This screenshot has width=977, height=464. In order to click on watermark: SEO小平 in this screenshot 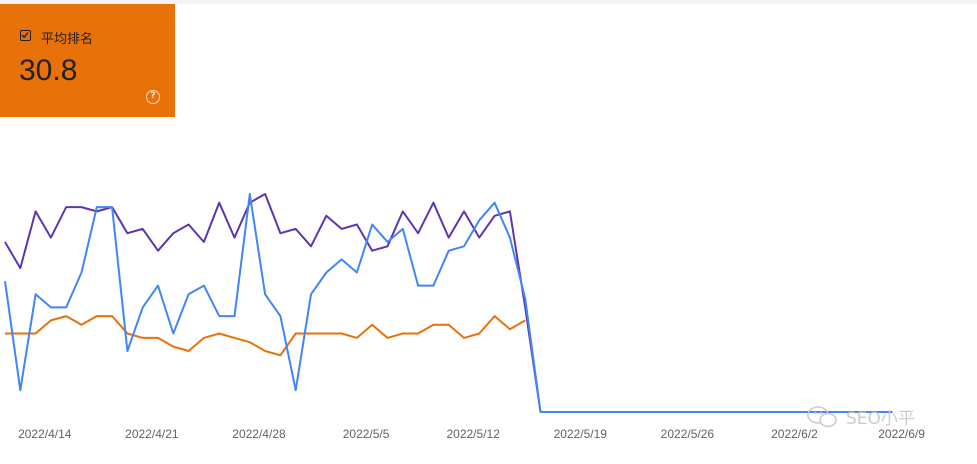, I will do `click(860, 416)`.